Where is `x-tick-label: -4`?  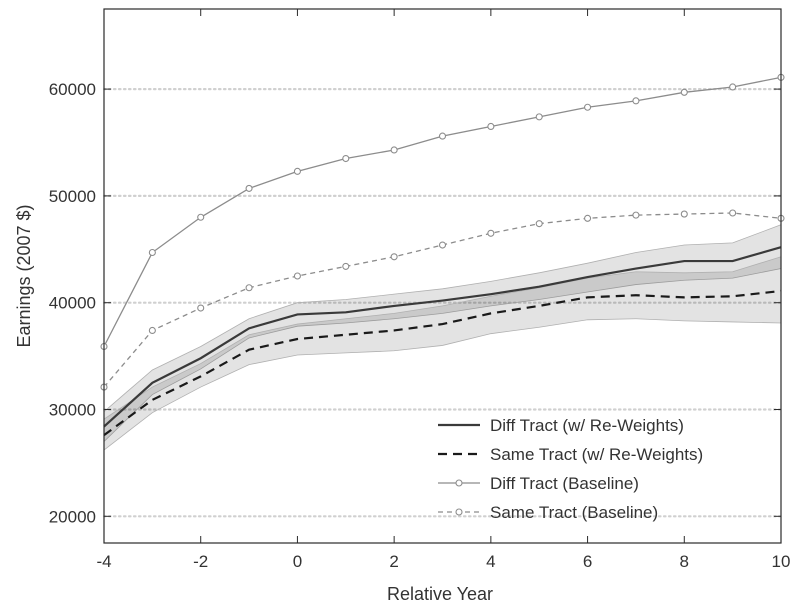 x-tick-label: -4 is located at coordinates (103, 561).